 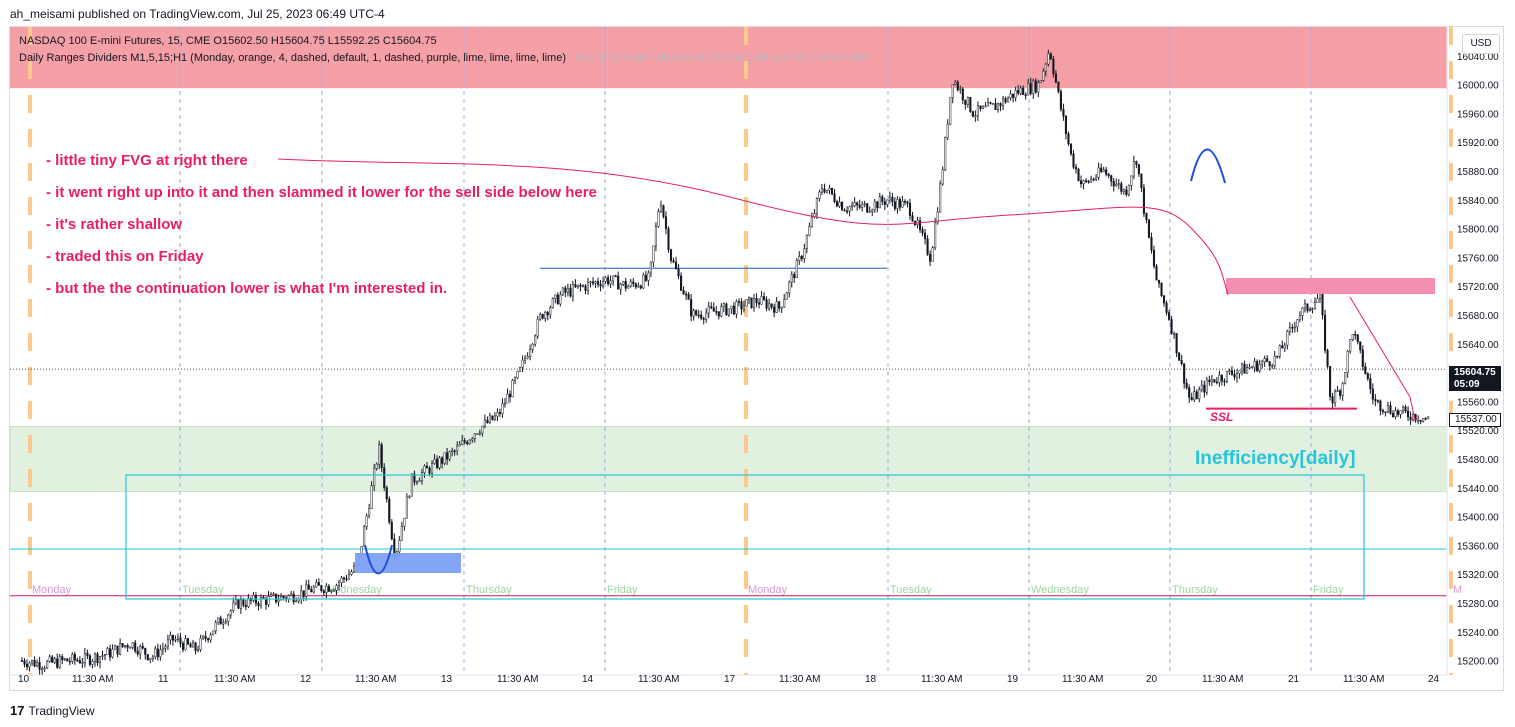 What do you see at coordinates (1152, 679) in the screenshot?
I see `time-tick-label: 20` at bounding box center [1152, 679].